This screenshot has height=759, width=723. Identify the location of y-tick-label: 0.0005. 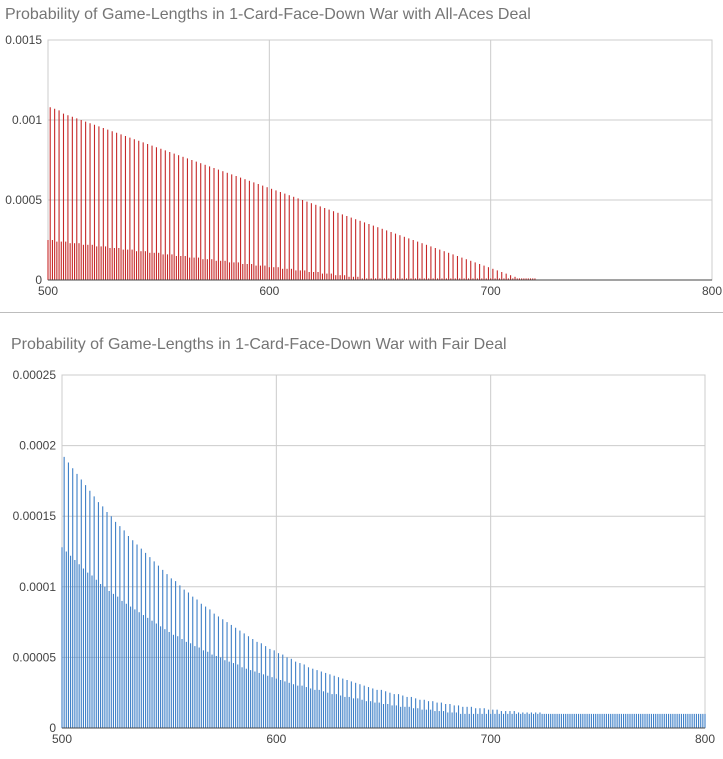
(23, 200).